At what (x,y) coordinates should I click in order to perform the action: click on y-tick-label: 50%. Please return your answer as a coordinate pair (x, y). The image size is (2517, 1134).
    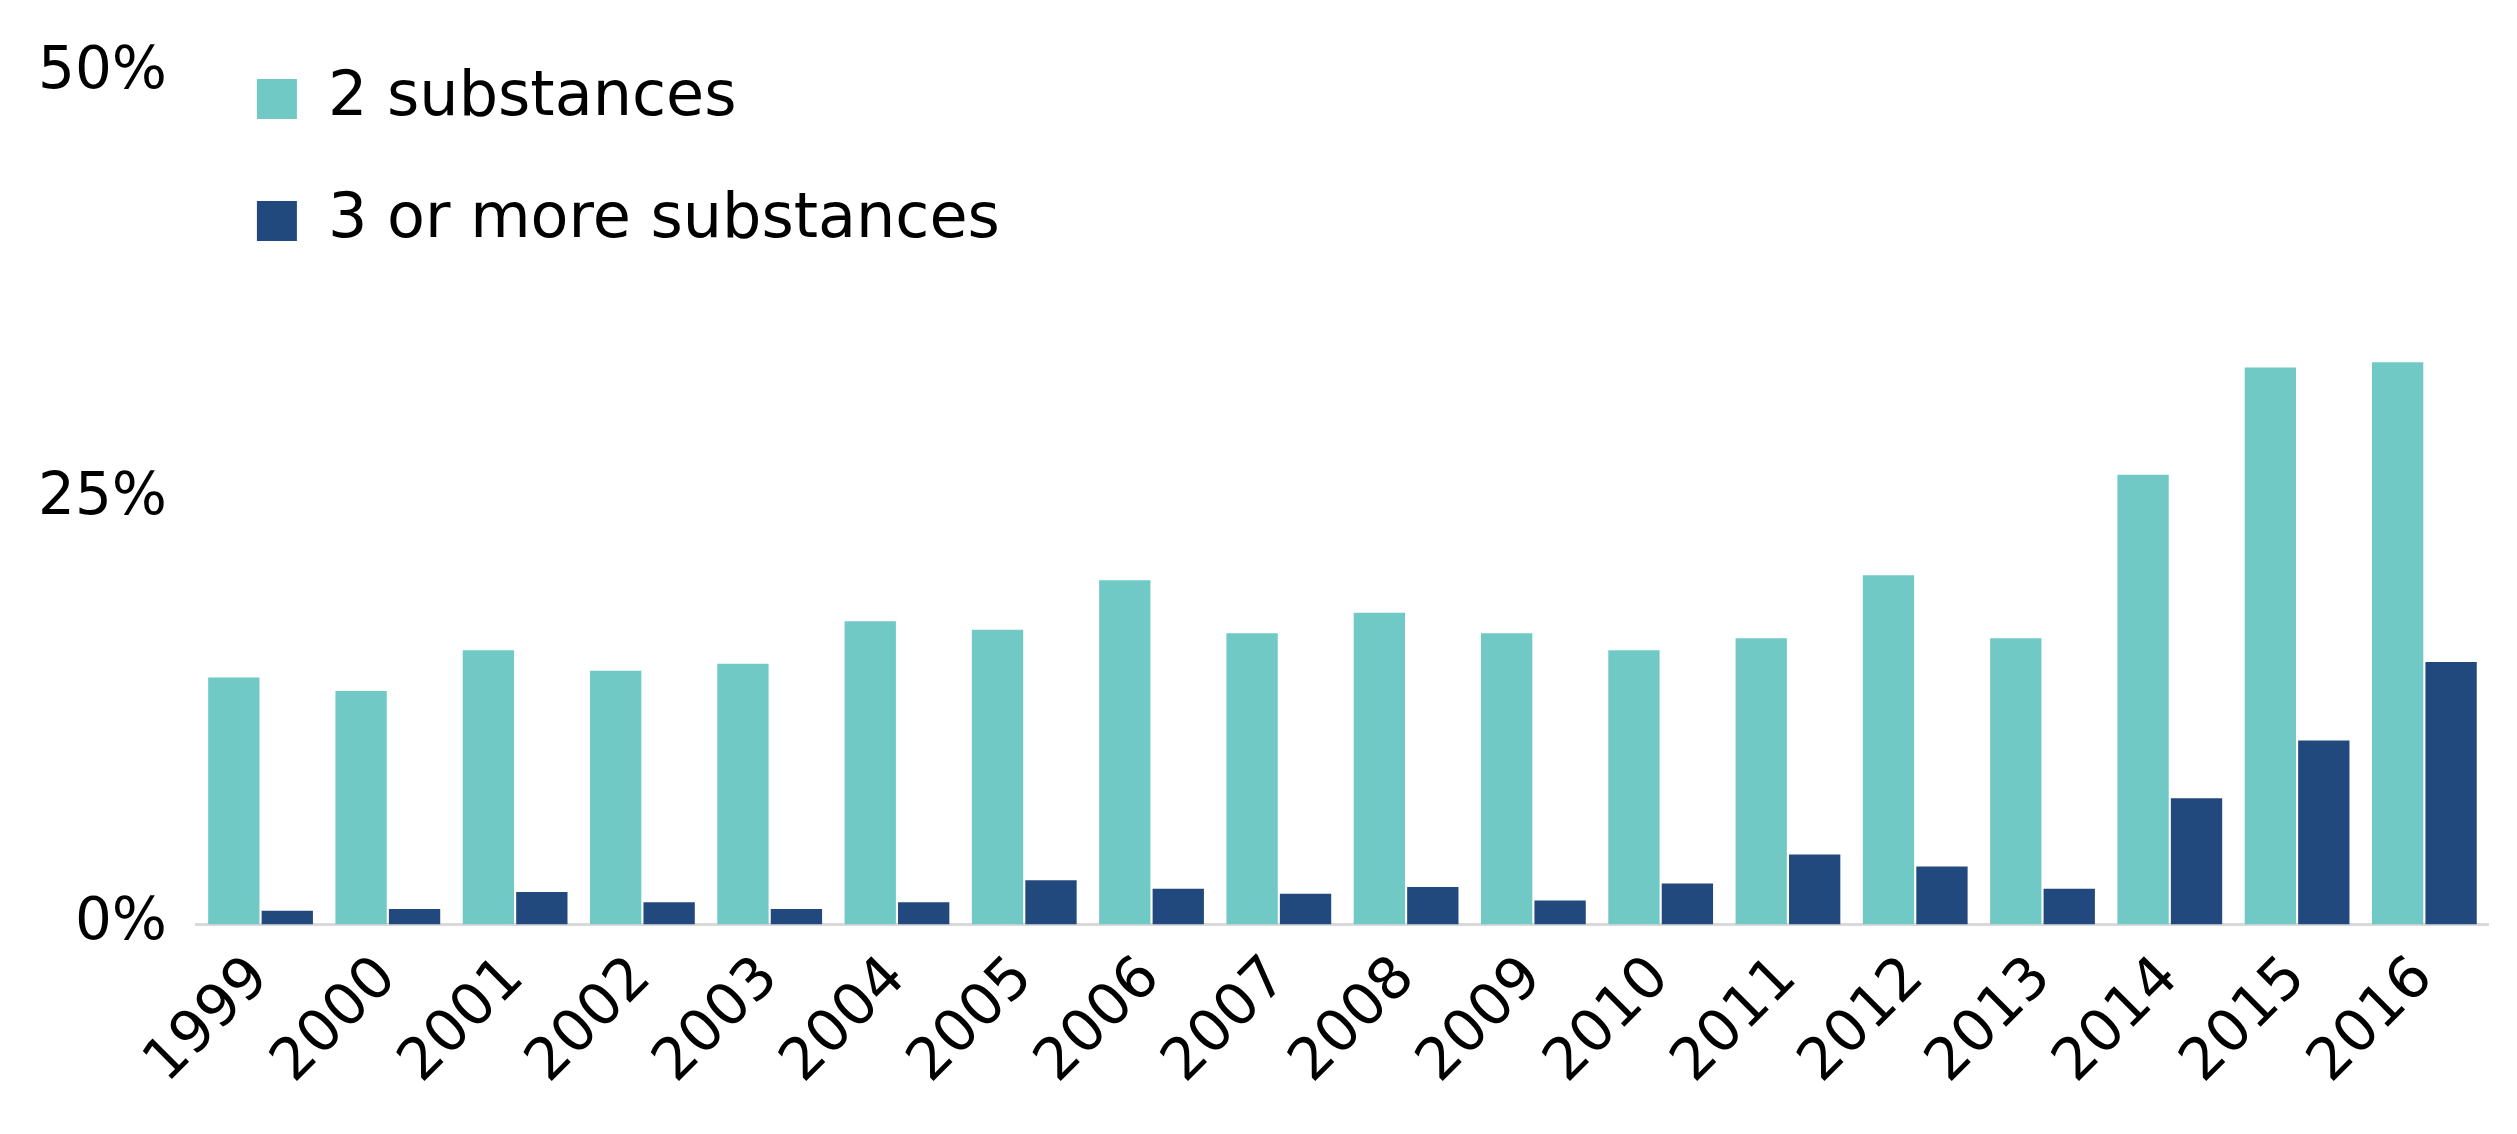
    Looking at the image, I should click on (102, 67).